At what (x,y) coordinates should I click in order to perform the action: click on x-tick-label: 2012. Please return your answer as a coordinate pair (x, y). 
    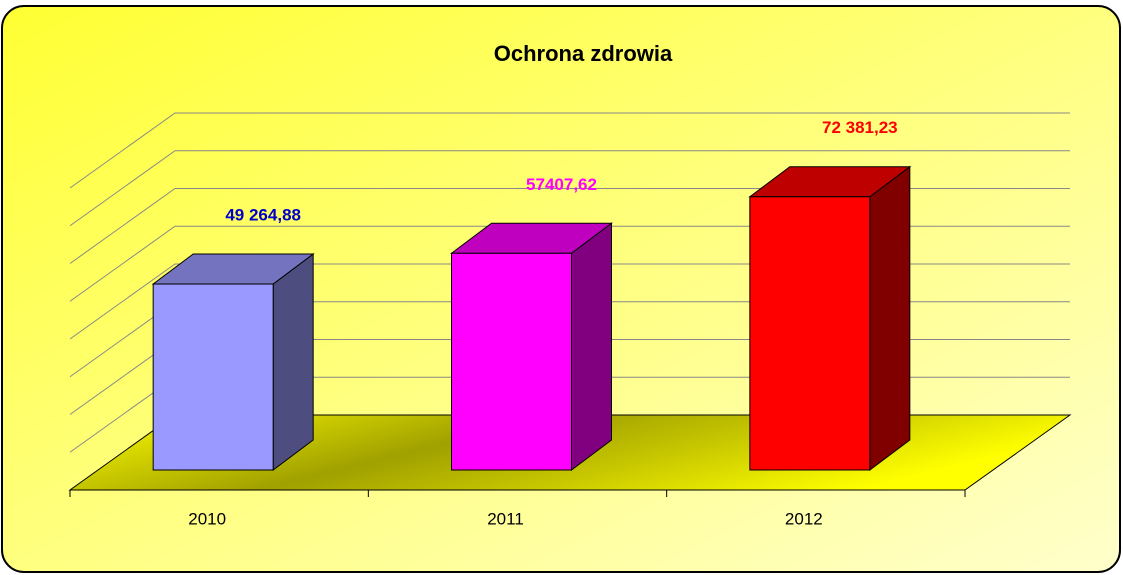
    Looking at the image, I should click on (804, 518).